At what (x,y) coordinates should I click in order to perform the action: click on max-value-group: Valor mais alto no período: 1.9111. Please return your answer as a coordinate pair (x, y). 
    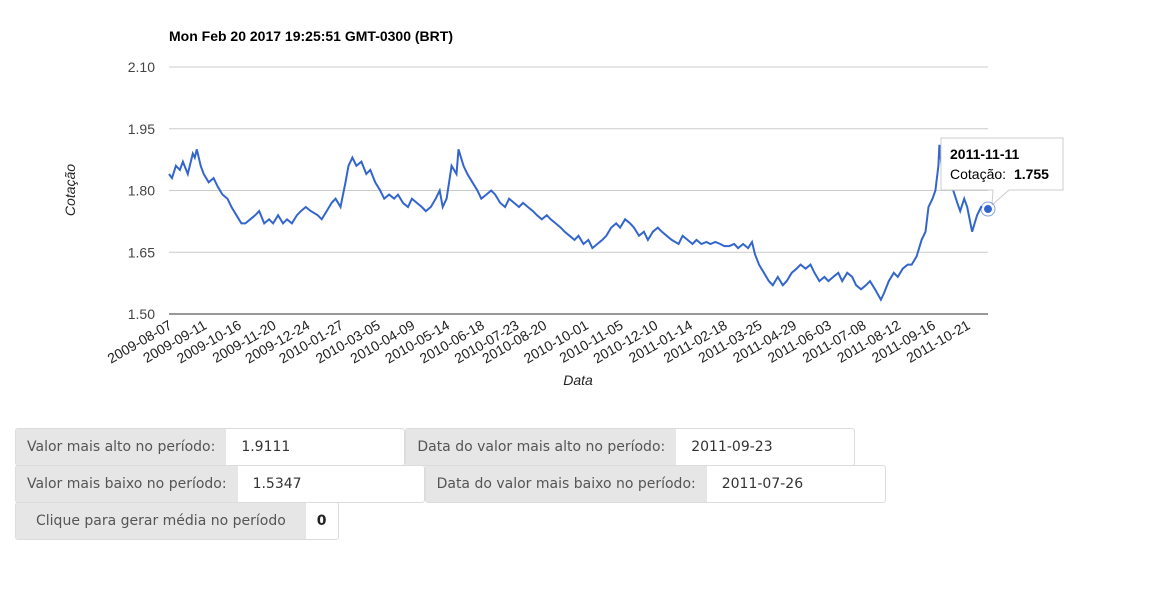
    Looking at the image, I should click on (210, 447).